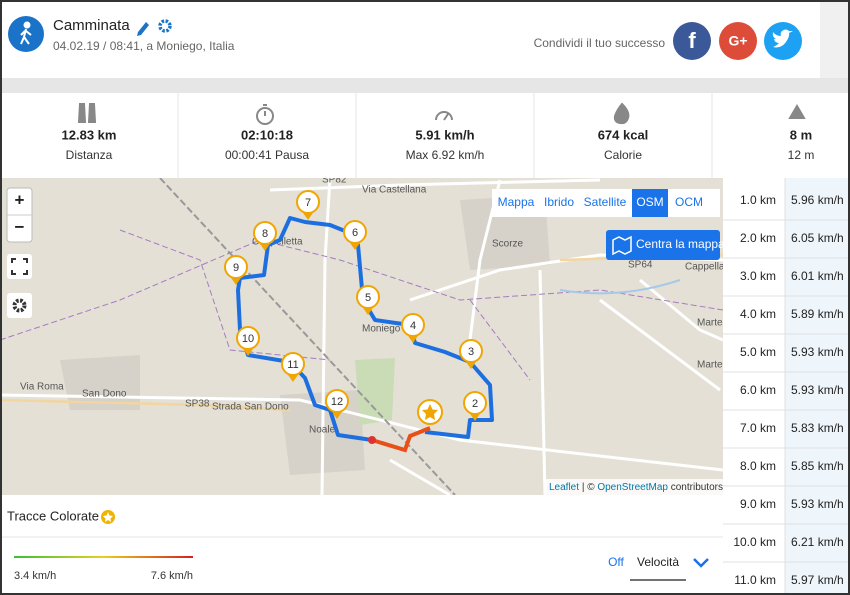 This screenshot has height=595, width=850. I want to click on stat-value: 02:10:18, so click(267, 134).